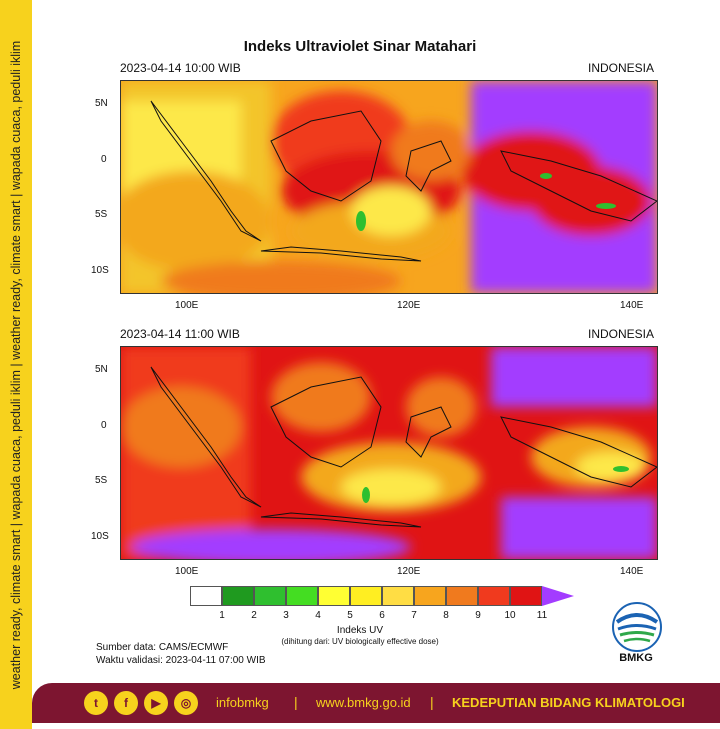 This screenshot has width=720, height=729. Describe the element at coordinates (96, 703) in the screenshot. I see `twitter-icon: t` at that location.